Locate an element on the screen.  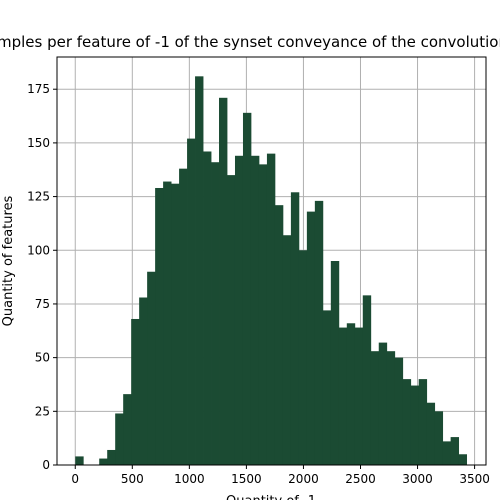
y-tick-label: 150 is located at coordinates (38, 143).